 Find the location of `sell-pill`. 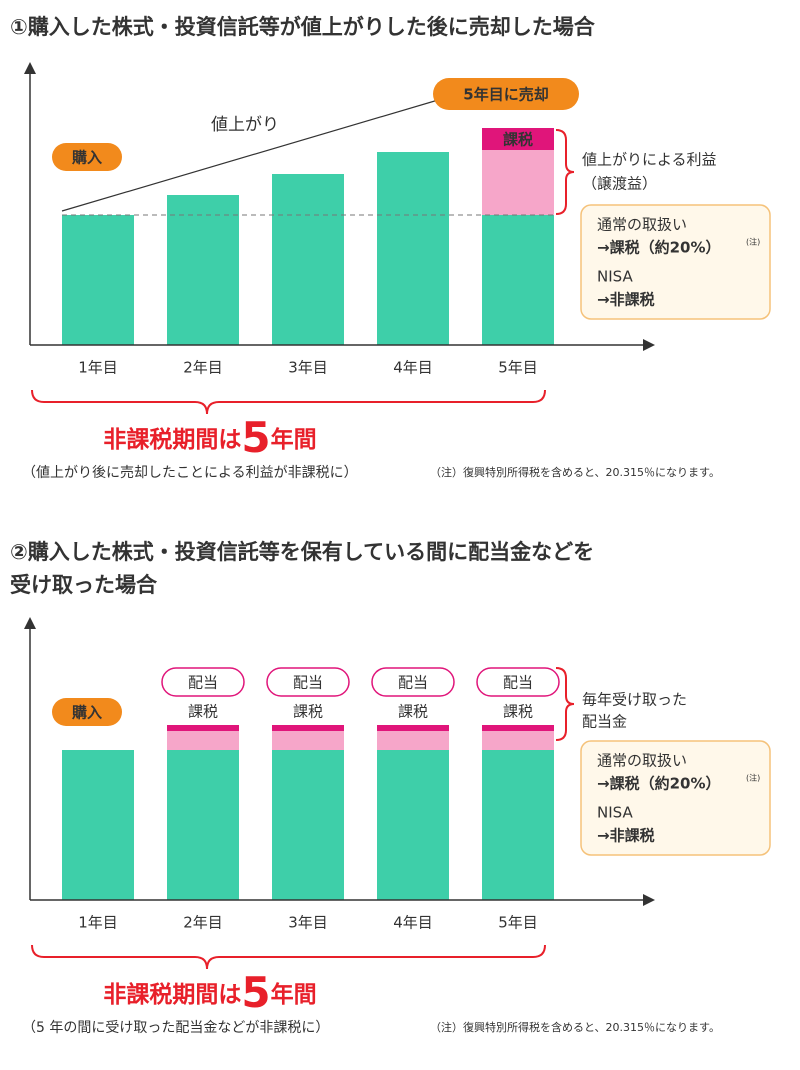

sell-pill is located at coordinates (506, 94).